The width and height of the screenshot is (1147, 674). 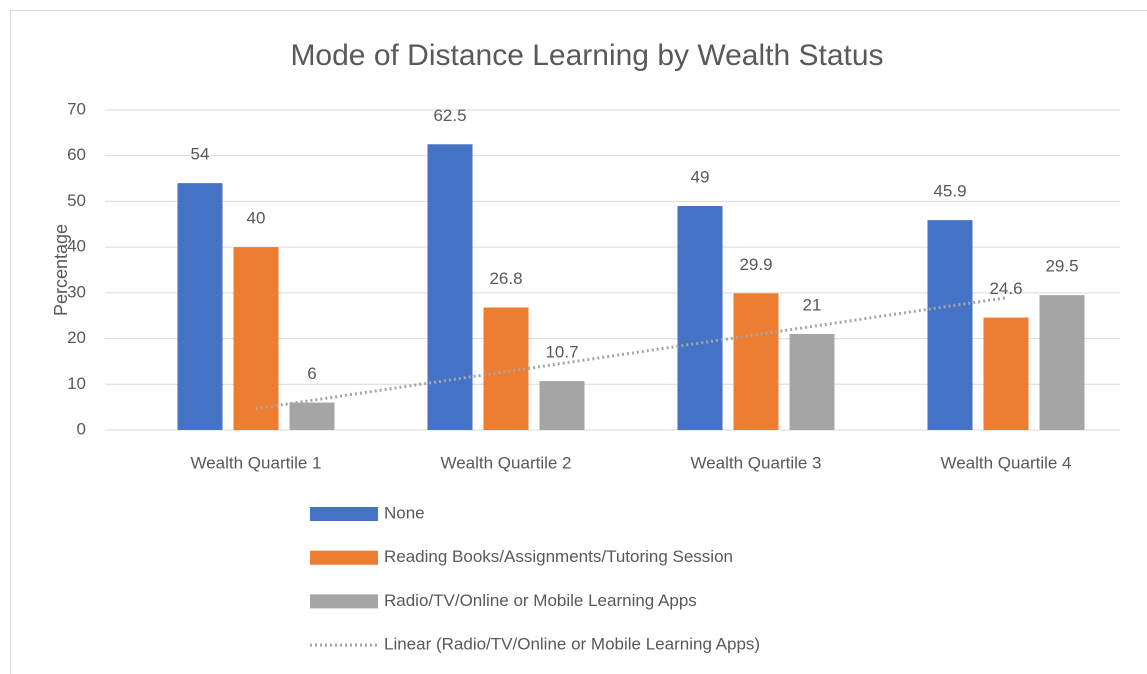 What do you see at coordinates (561, 352) in the screenshot?
I see `data-label: 10.7` at bounding box center [561, 352].